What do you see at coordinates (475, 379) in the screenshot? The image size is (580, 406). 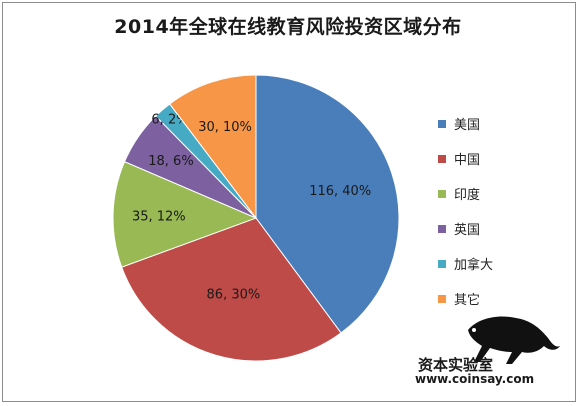 I see `watermark-url: www.coinsay.com` at bounding box center [475, 379].